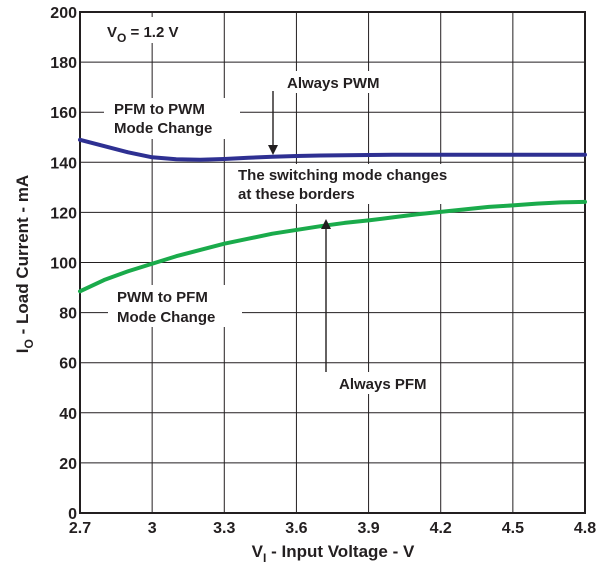 This screenshot has height=569, width=611. Describe the element at coordinates (342, 175) in the screenshot. I see `switching-label-line1: The switching mode changes` at that location.